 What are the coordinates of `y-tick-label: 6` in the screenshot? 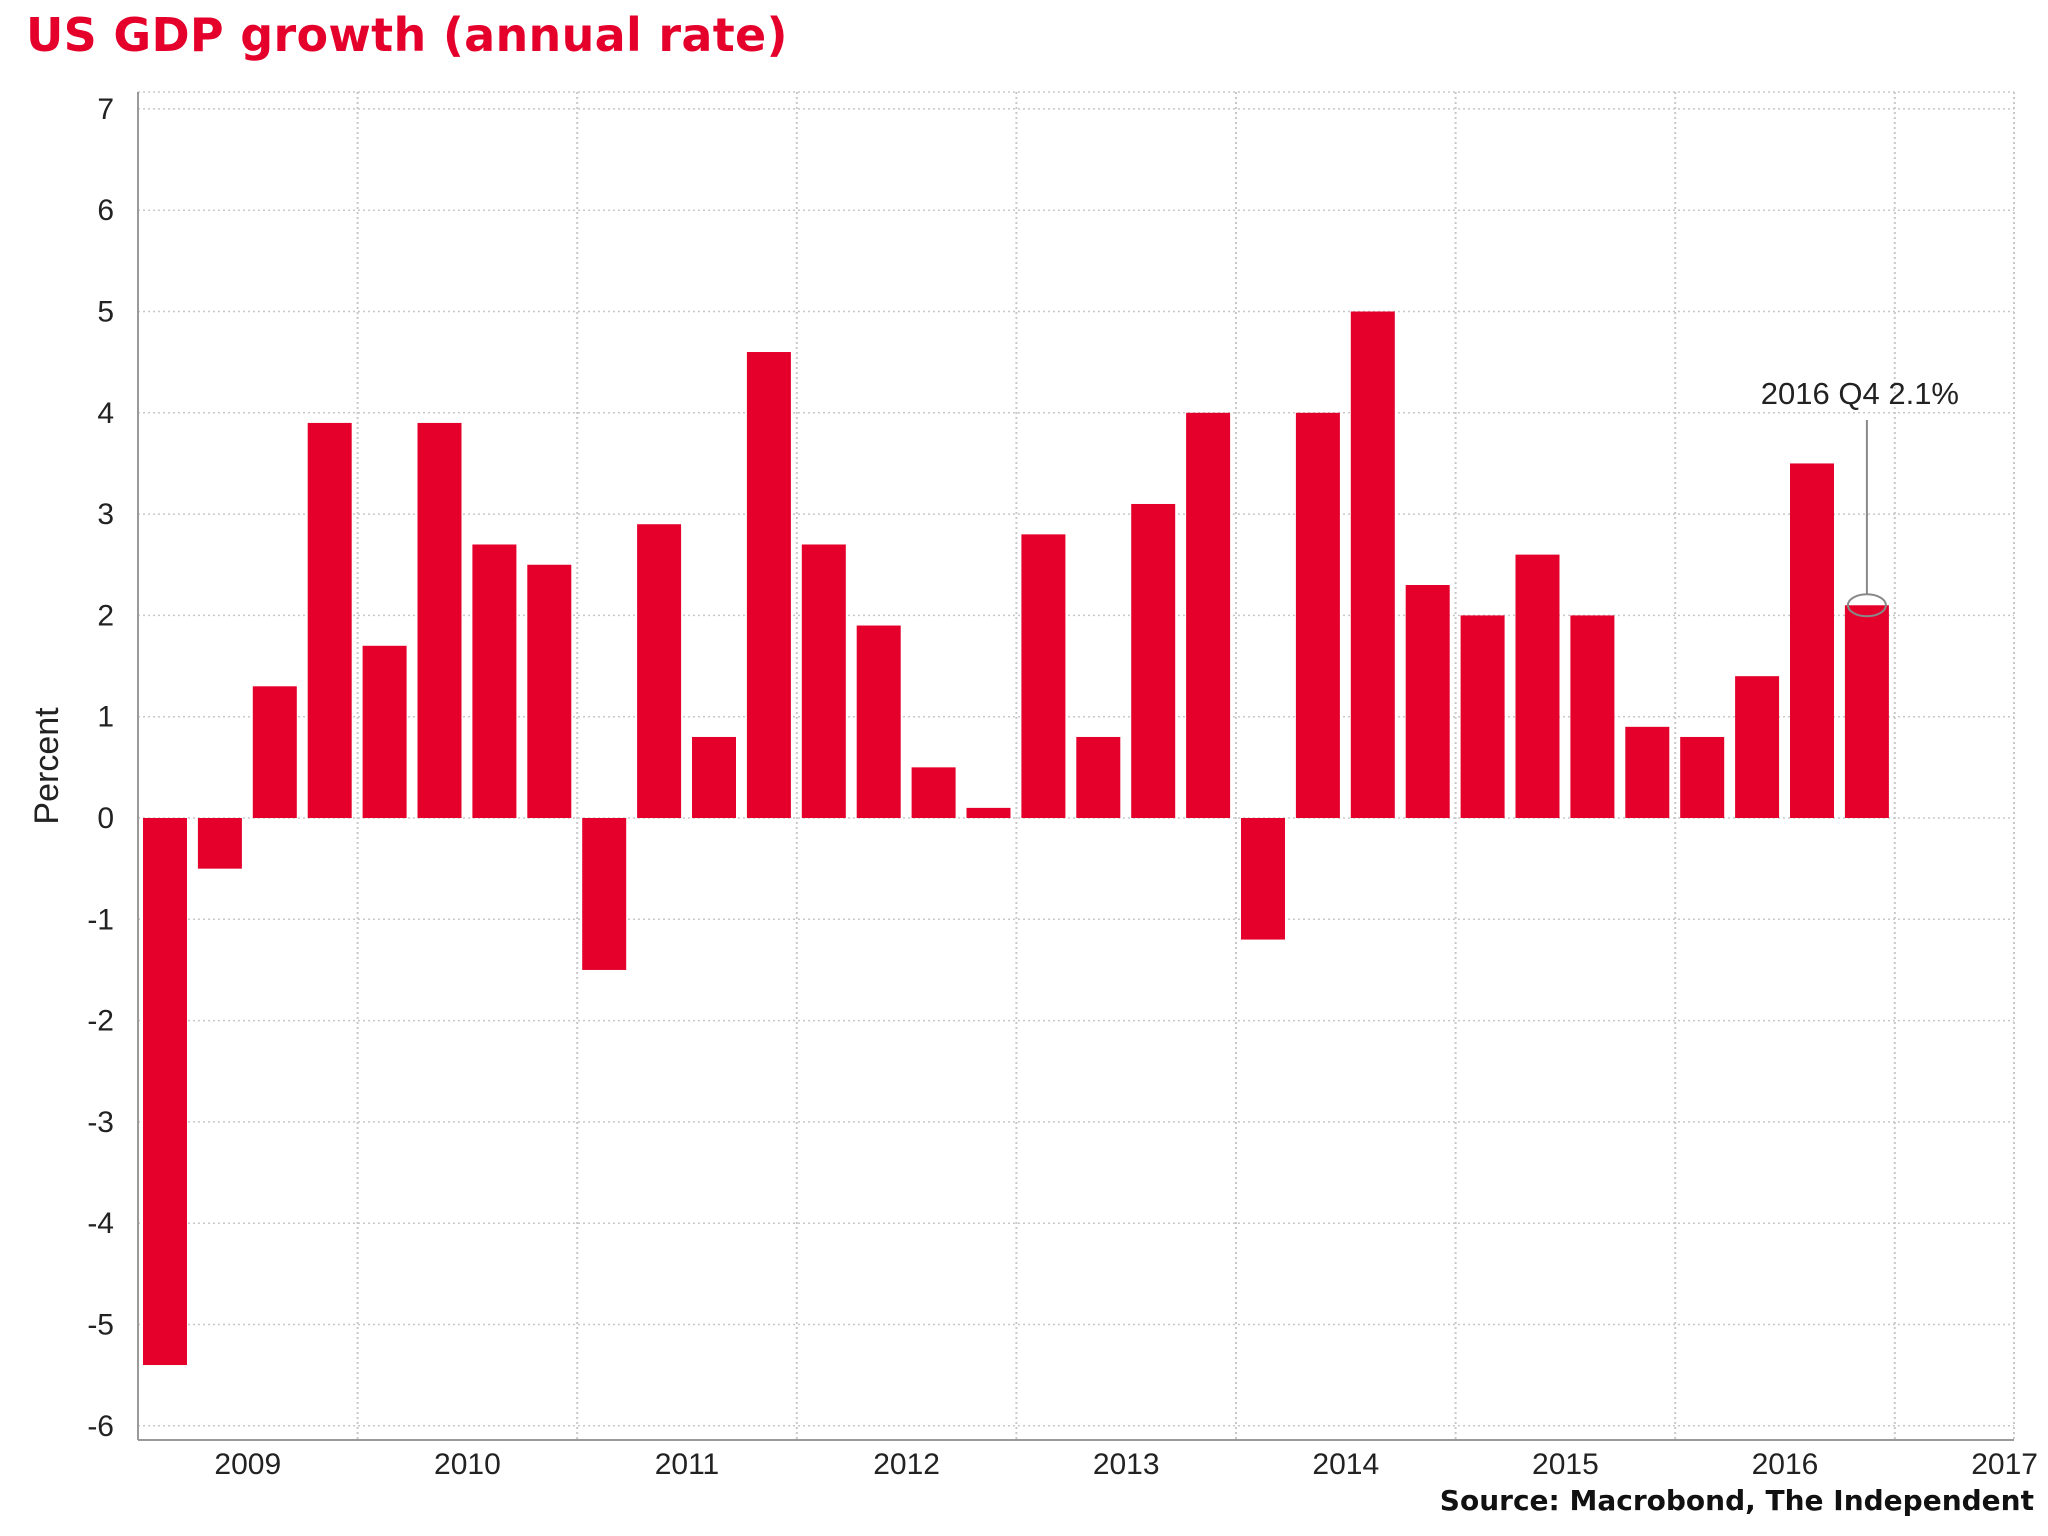 It's located at (105, 210).